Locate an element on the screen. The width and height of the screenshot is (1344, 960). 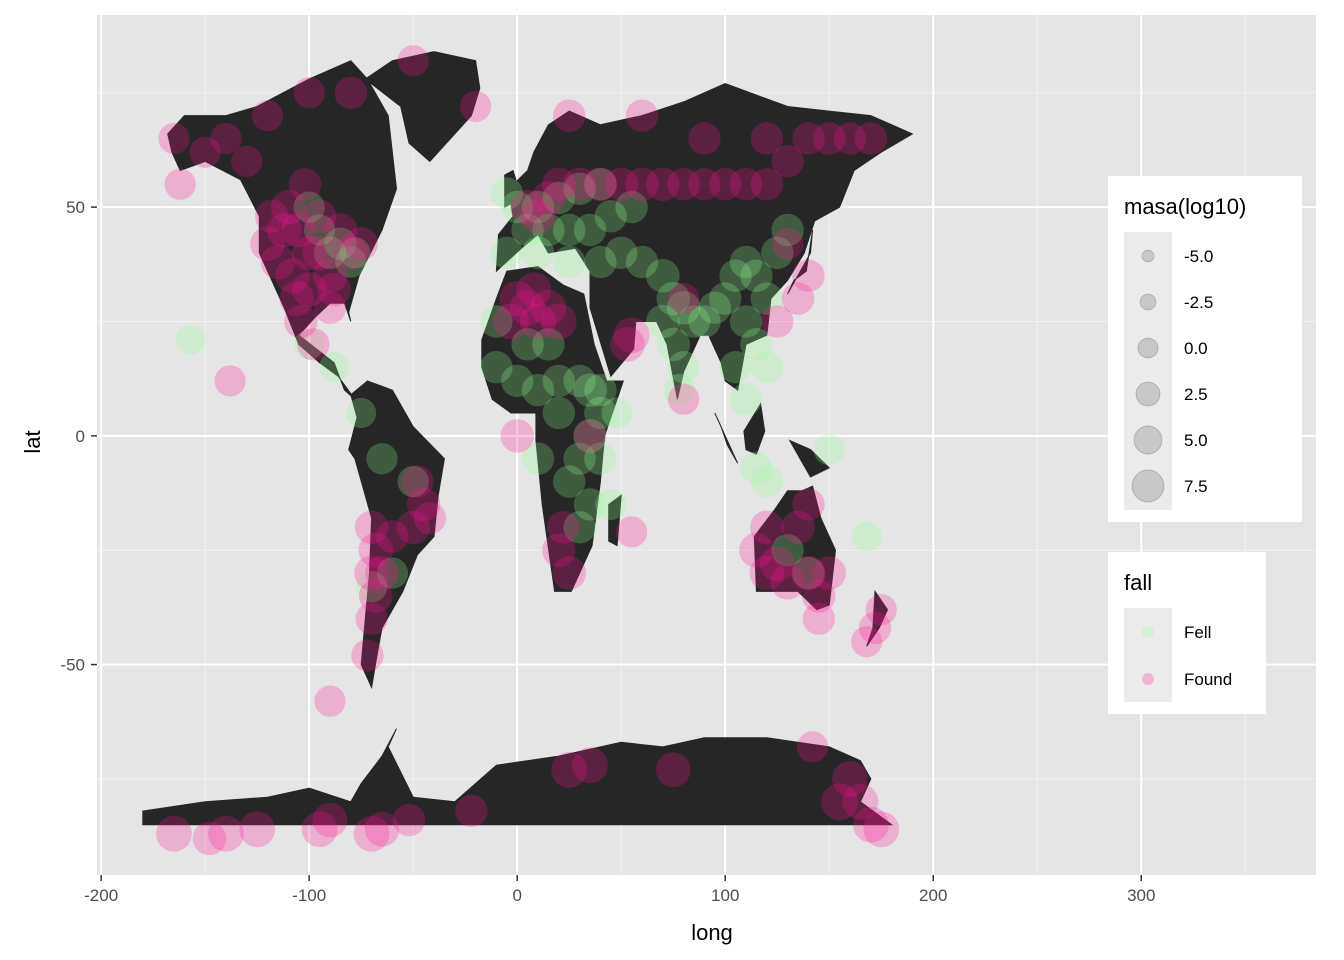
antarctica-land is located at coordinates (518, 777).